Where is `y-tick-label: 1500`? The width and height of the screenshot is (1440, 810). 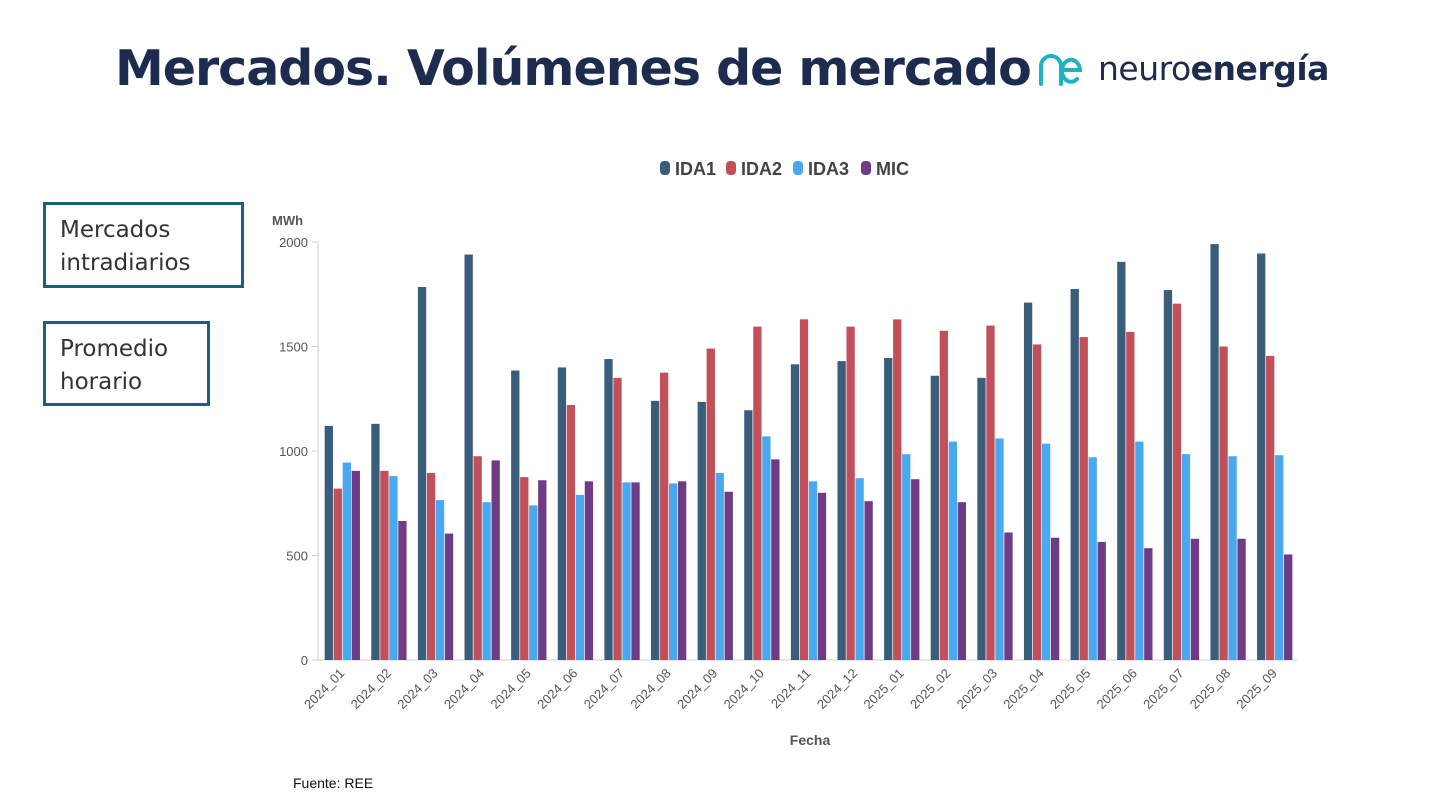 y-tick-label: 1500 is located at coordinates (293, 347).